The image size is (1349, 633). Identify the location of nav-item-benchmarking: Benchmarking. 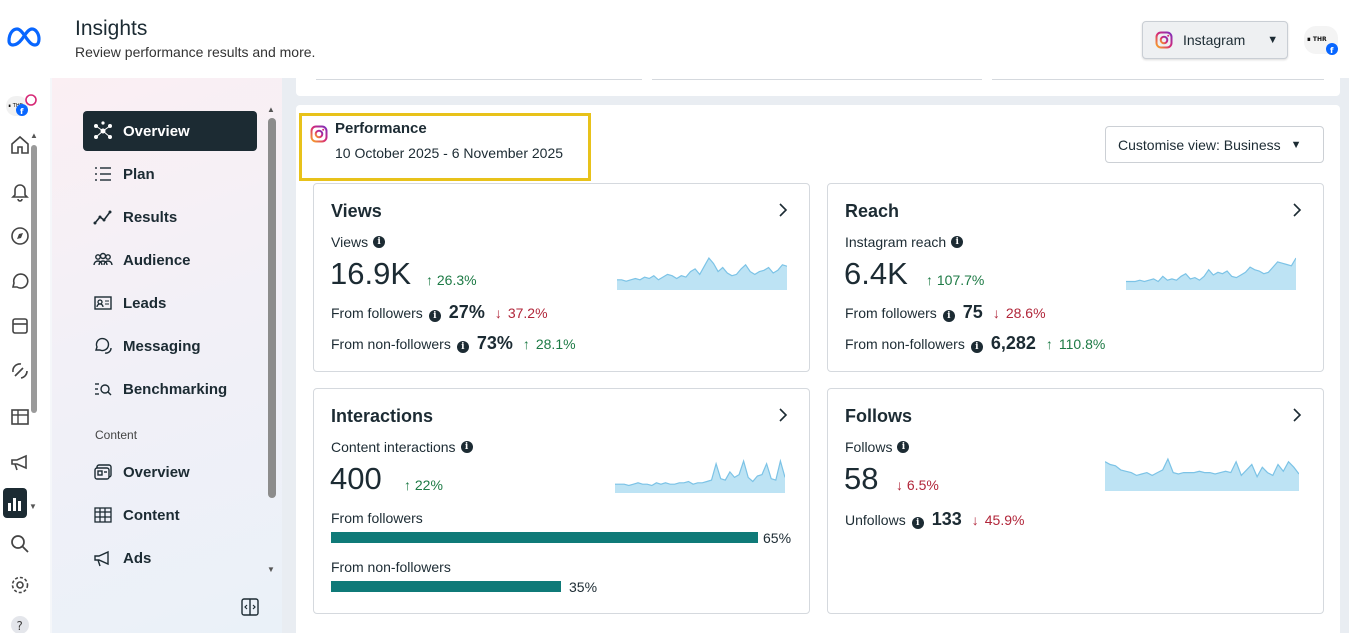
(170, 389).